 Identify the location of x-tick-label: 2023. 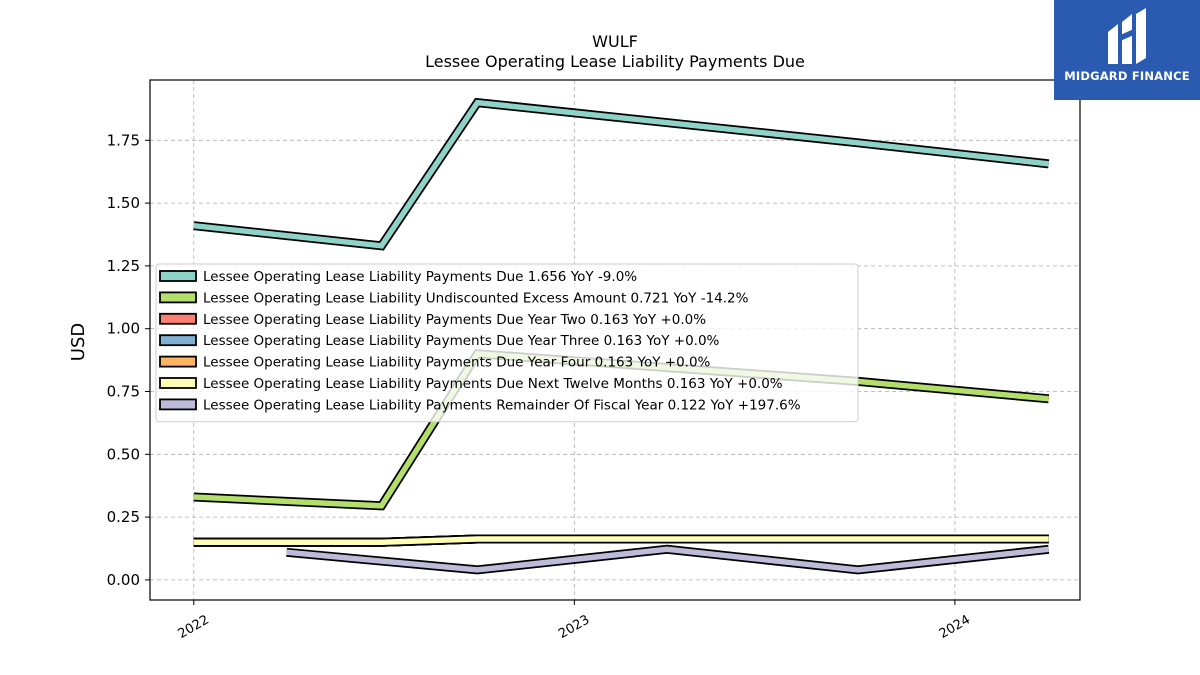
(574, 627).